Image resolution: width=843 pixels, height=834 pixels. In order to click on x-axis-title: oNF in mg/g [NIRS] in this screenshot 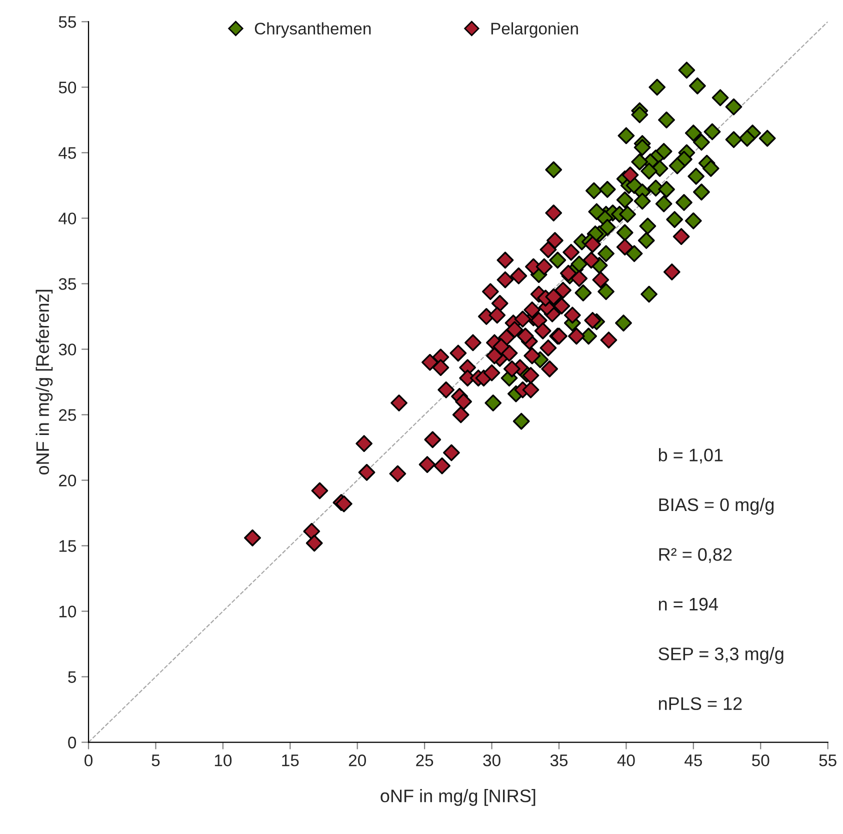, I will do `click(458, 797)`.